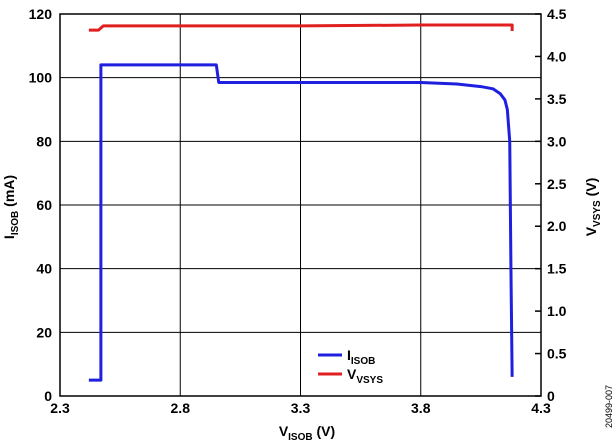 Image resolution: width=616 pixels, height=442 pixels. Describe the element at coordinates (551, 396) in the screenshot. I see `y-right-tick-label: 0` at that location.